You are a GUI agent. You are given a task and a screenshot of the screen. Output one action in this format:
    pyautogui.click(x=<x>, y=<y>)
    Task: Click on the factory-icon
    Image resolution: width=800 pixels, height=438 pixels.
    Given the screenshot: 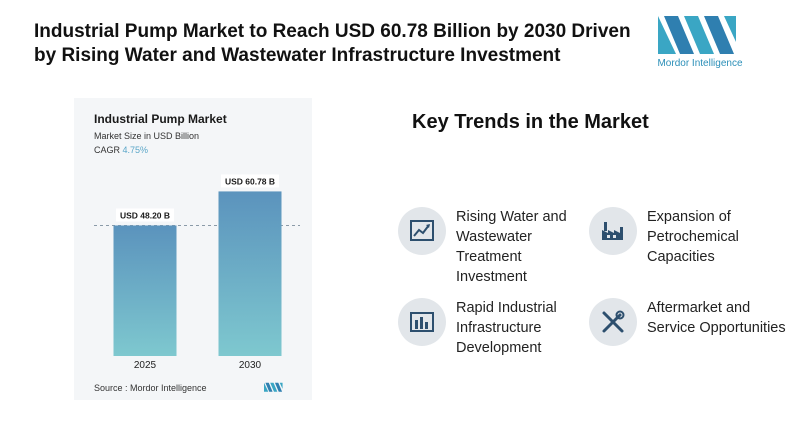 What is the action you would take?
    pyautogui.click(x=612, y=231)
    